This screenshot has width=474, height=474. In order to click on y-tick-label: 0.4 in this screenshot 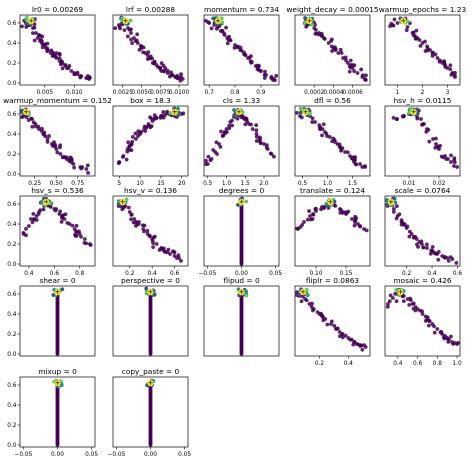, I will do `click(12, 406)`.